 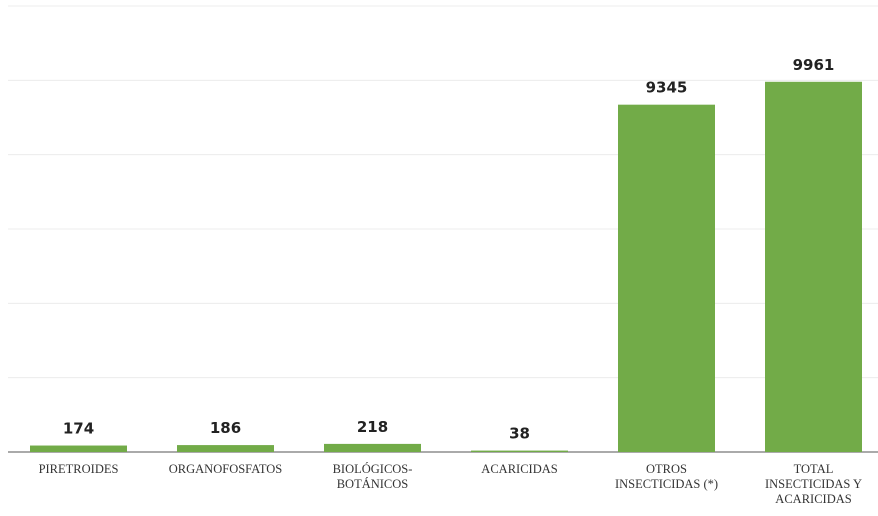 I want to click on value-label: 9961, so click(x=814, y=65).